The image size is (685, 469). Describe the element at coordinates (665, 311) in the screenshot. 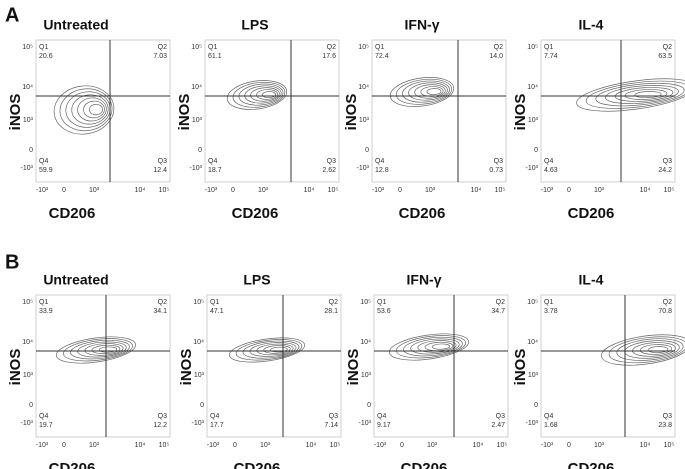

I see `quadrant-value: 70.8` at that location.